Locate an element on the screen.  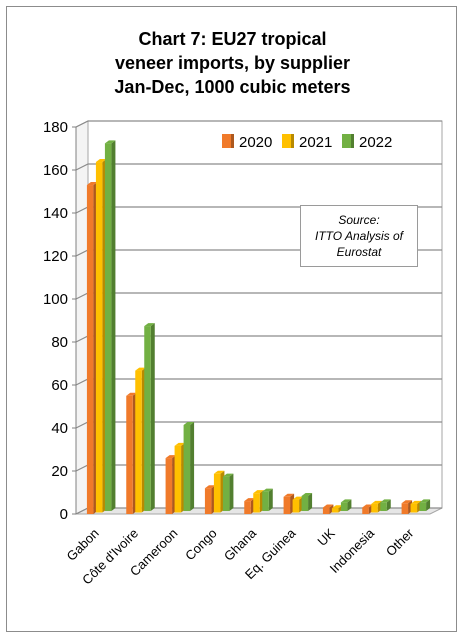
y-tick-label: 0 is located at coordinates (64, 514).